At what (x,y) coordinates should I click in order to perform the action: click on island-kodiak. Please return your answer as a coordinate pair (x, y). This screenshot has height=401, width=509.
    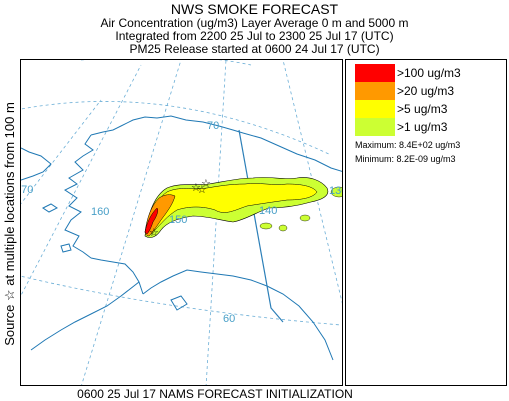
    Looking at the image, I should click on (179, 303).